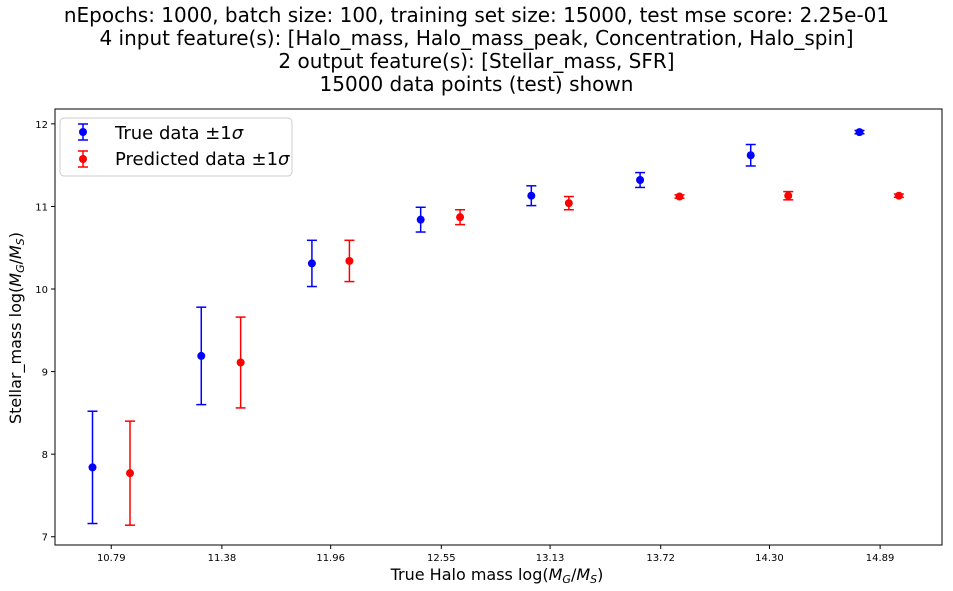 The height and width of the screenshot is (591, 953). I want to click on x-tick-label: 11.96, so click(330, 558).